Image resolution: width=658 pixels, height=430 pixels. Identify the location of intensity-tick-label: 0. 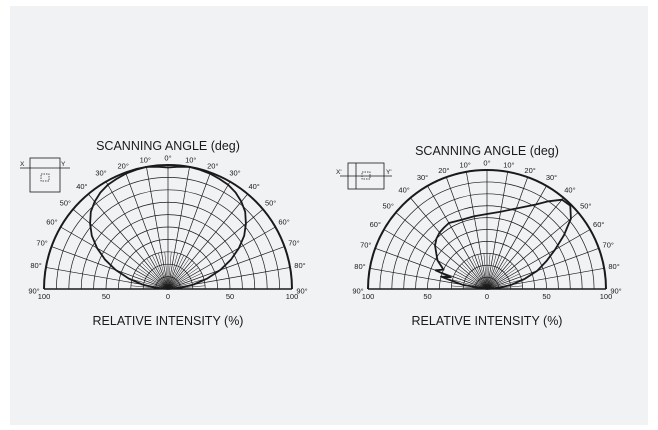
(487, 296).